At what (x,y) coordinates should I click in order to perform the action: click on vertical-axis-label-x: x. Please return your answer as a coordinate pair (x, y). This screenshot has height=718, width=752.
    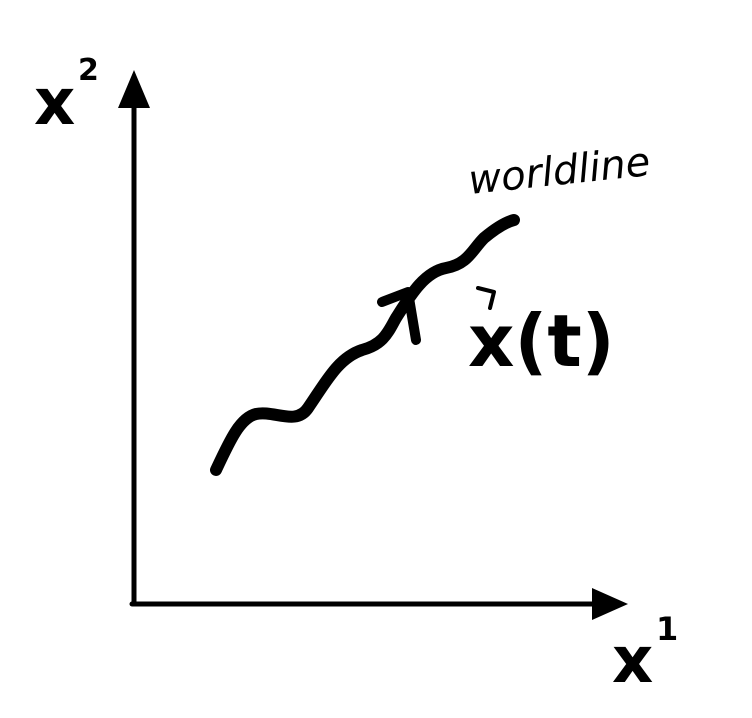
    Looking at the image, I should click on (54, 103).